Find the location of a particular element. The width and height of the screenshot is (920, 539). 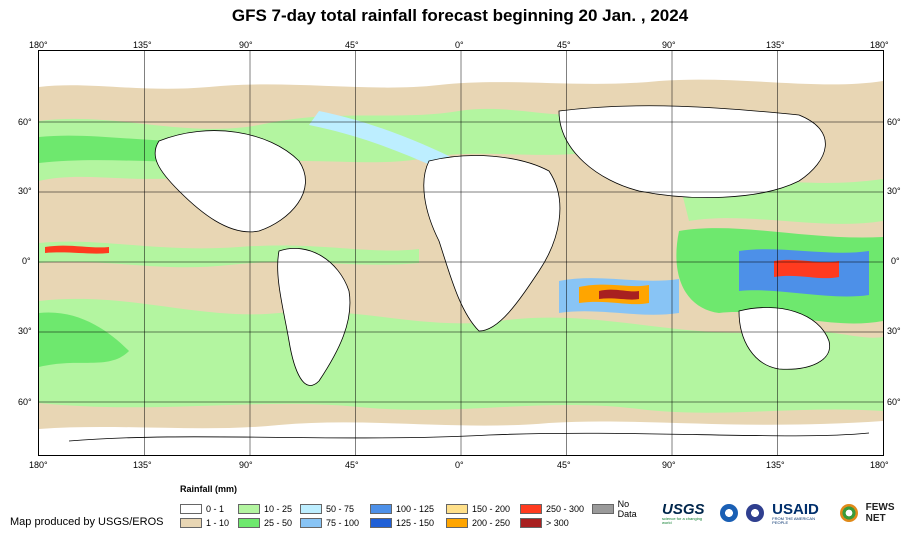

legend-label: 125 - 150 is located at coordinates (415, 523).